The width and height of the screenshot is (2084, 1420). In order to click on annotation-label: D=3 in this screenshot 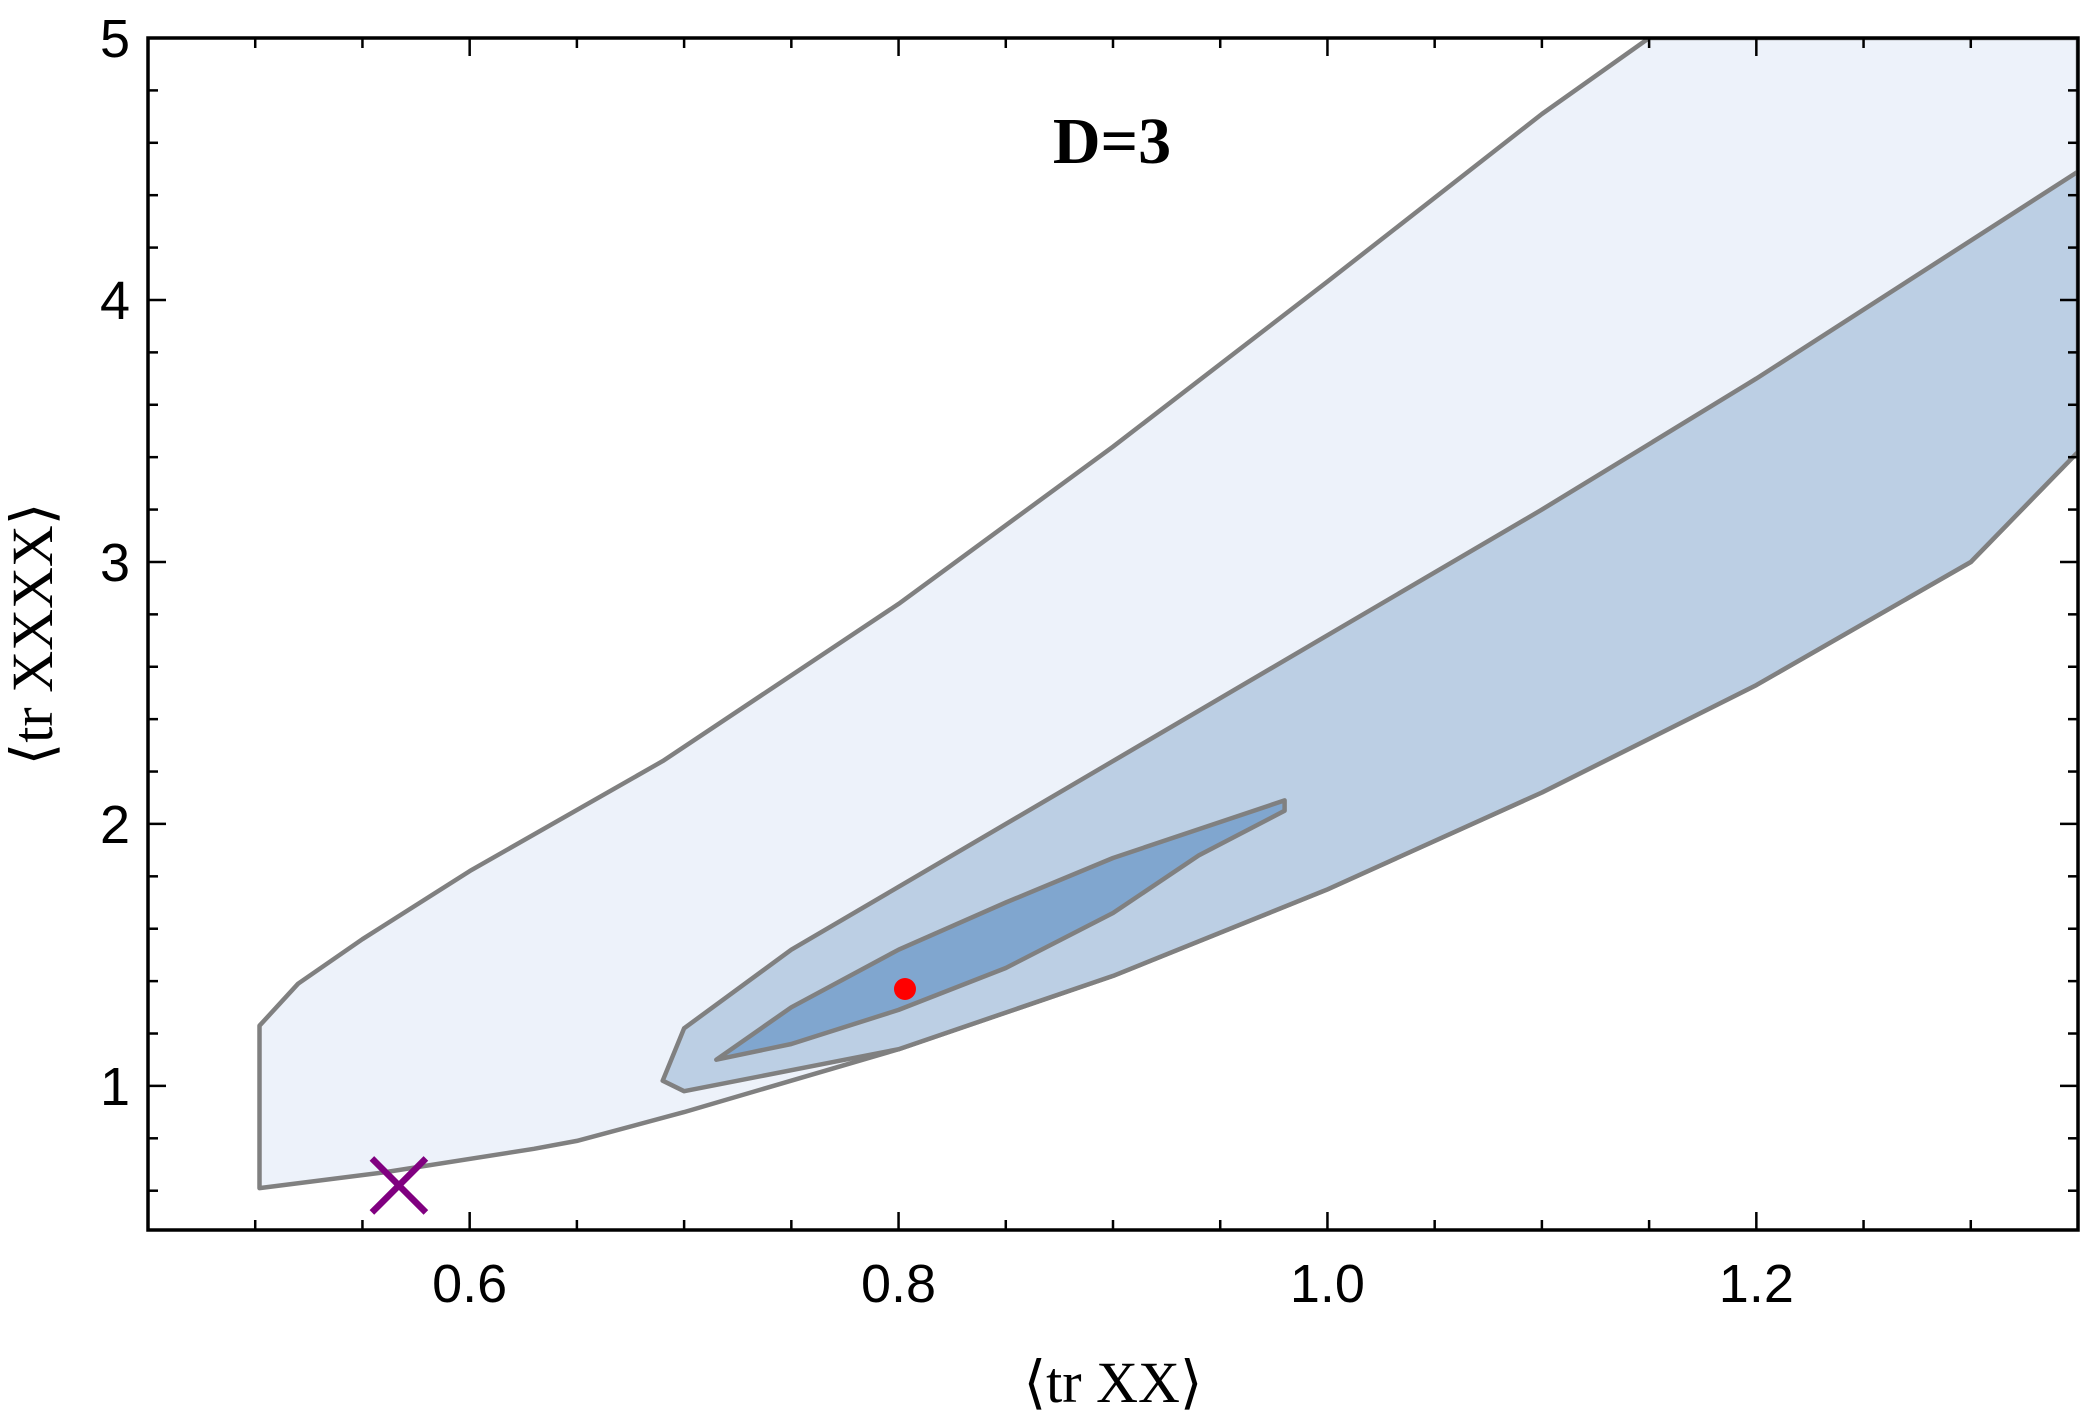, I will do `click(1112, 141)`.